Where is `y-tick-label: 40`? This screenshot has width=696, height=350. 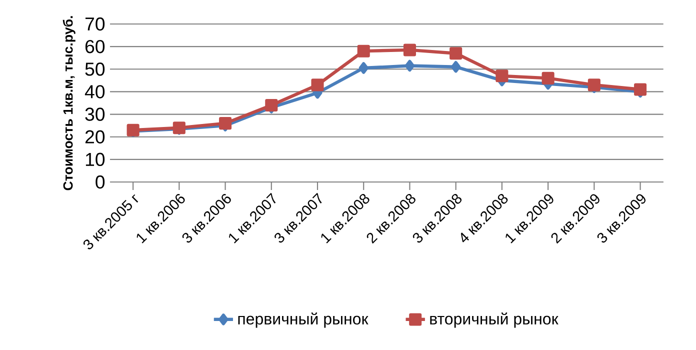 y-tick-label: 40 is located at coordinates (94, 91).